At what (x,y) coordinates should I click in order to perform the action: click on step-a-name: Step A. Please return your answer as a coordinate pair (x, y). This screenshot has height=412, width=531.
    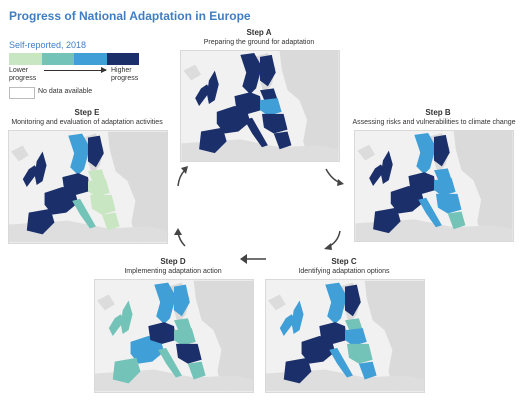
    Looking at the image, I should click on (259, 32).